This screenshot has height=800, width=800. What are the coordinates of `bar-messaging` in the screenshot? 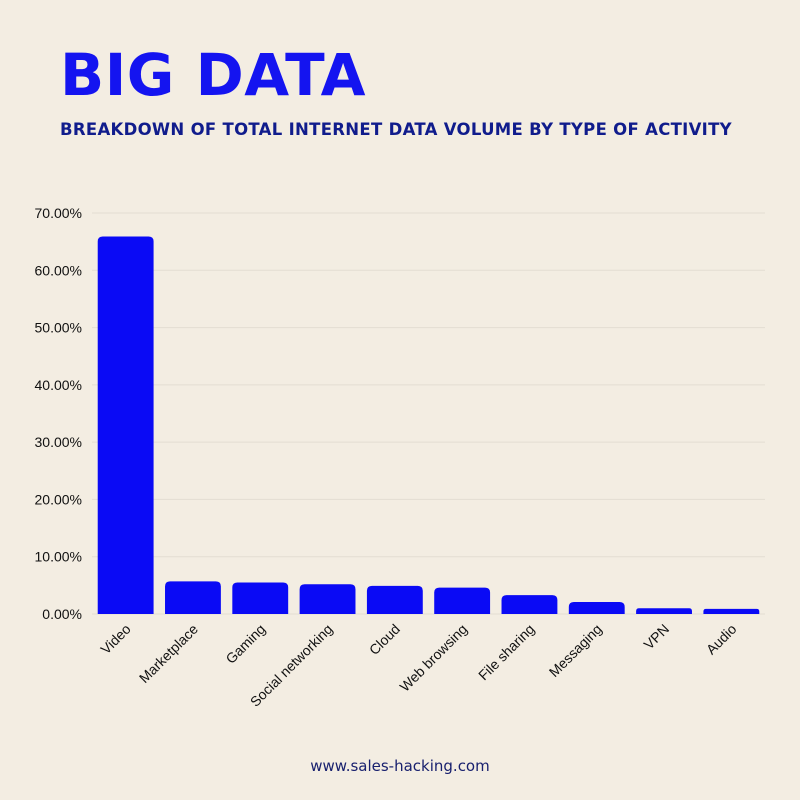 It's located at (596, 607).